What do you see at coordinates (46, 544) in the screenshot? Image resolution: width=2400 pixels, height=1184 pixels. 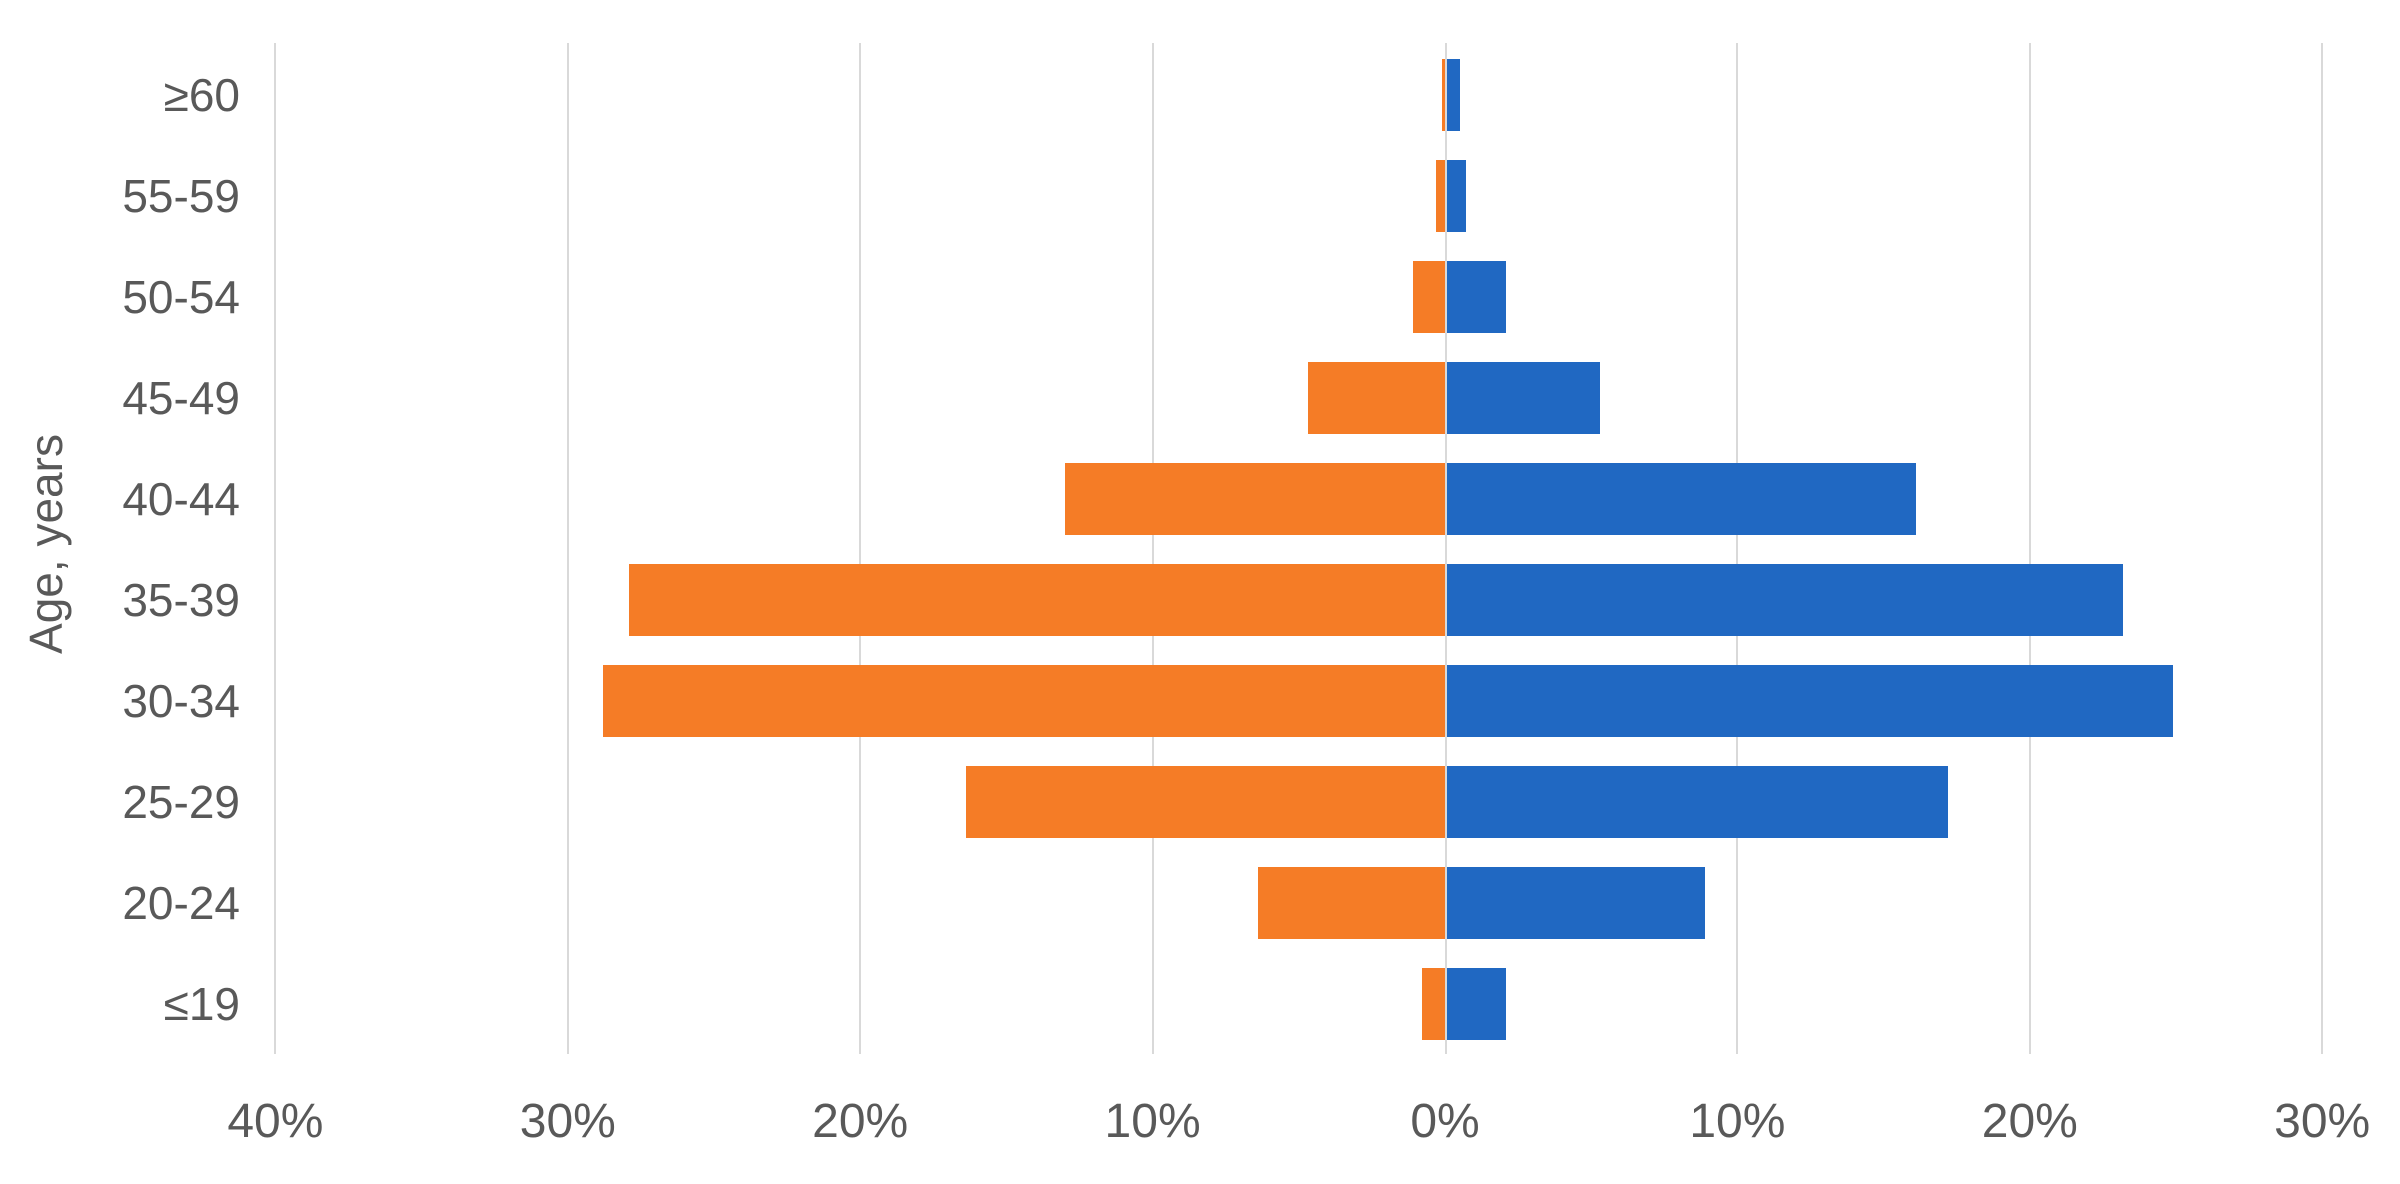 I see `y-axis-title: Age, years` at bounding box center [46, 544].